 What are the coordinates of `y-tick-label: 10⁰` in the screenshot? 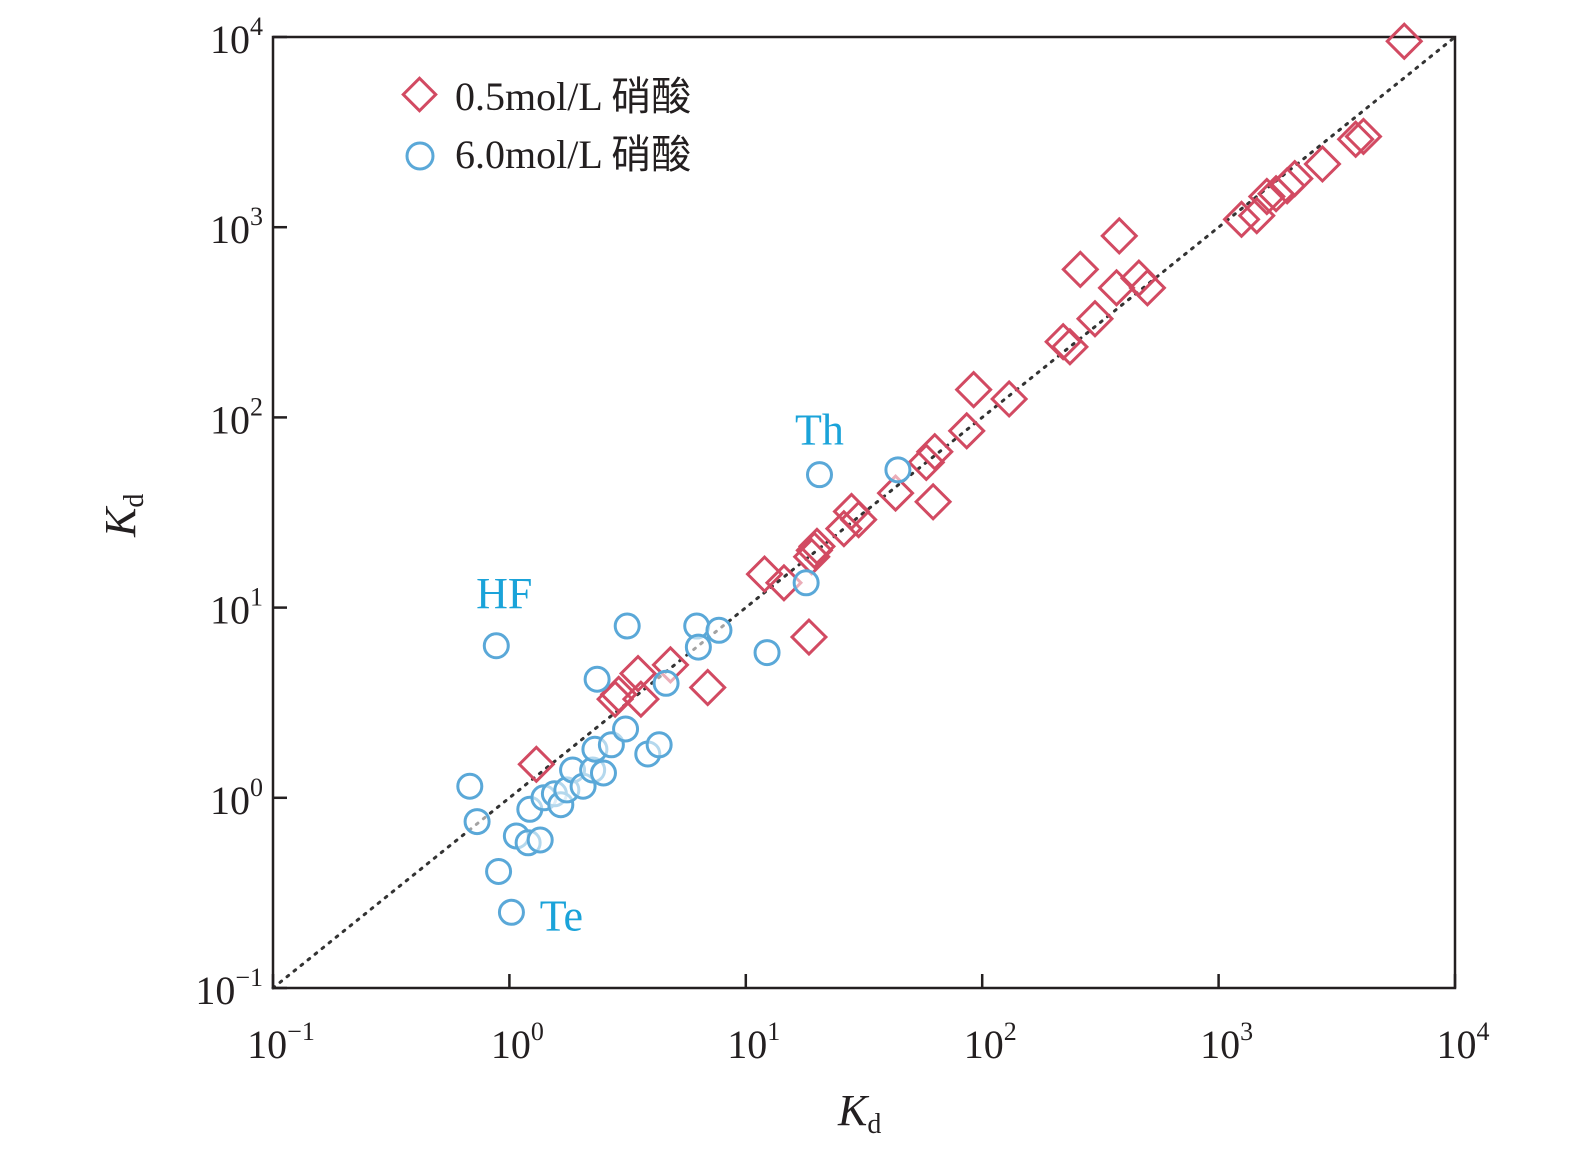 It's located at (236, 798).